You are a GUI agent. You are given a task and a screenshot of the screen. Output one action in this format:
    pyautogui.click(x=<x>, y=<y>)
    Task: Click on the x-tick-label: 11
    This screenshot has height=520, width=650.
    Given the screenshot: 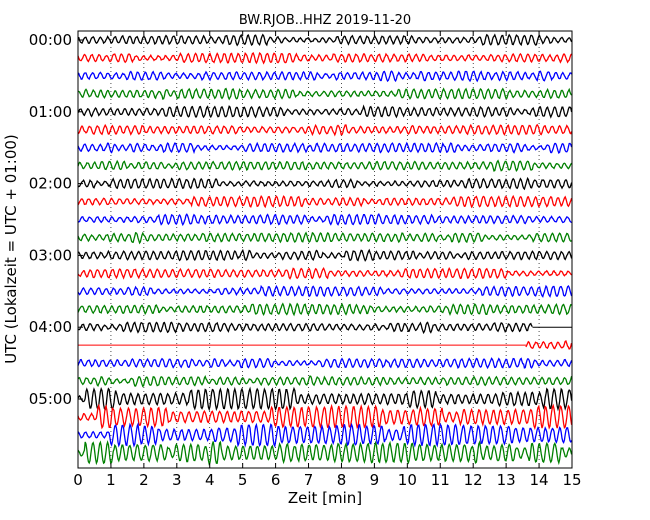 What is the action you would take?
    pyautogui.click(x=440, y=480)
    